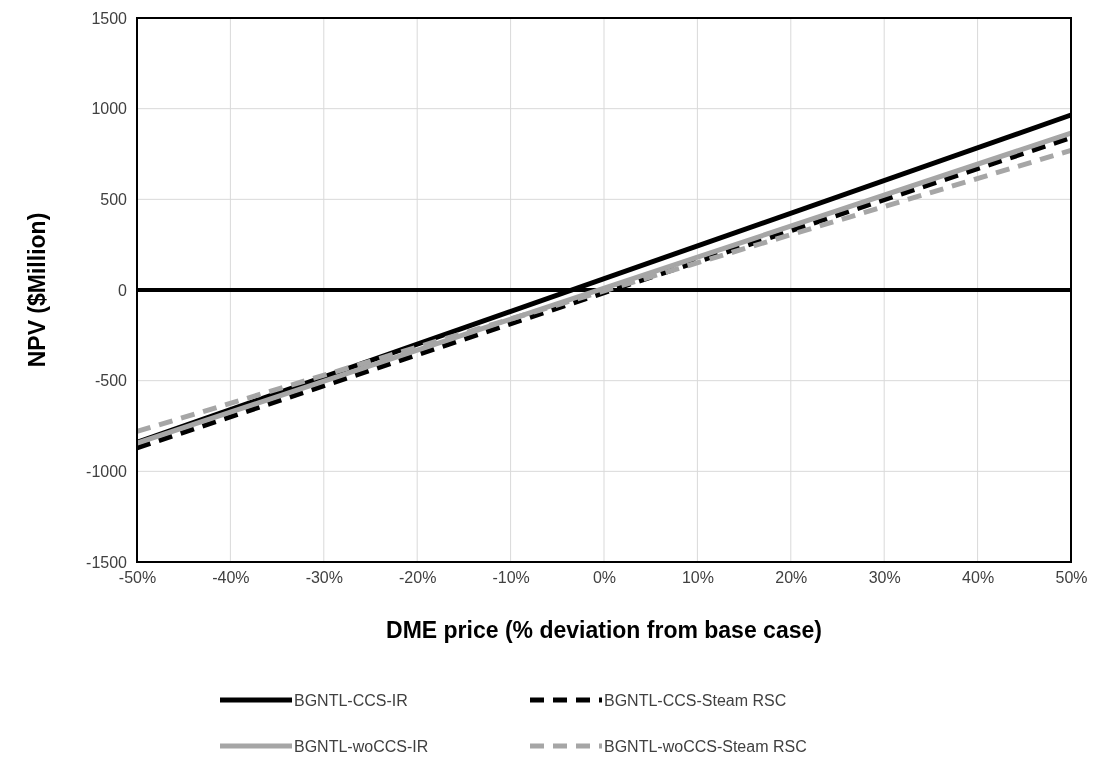  What do you see at coordinates (109, 109) in the screenshot?
I see `y-tick-label: 1000` at bounding box center [109, 109].